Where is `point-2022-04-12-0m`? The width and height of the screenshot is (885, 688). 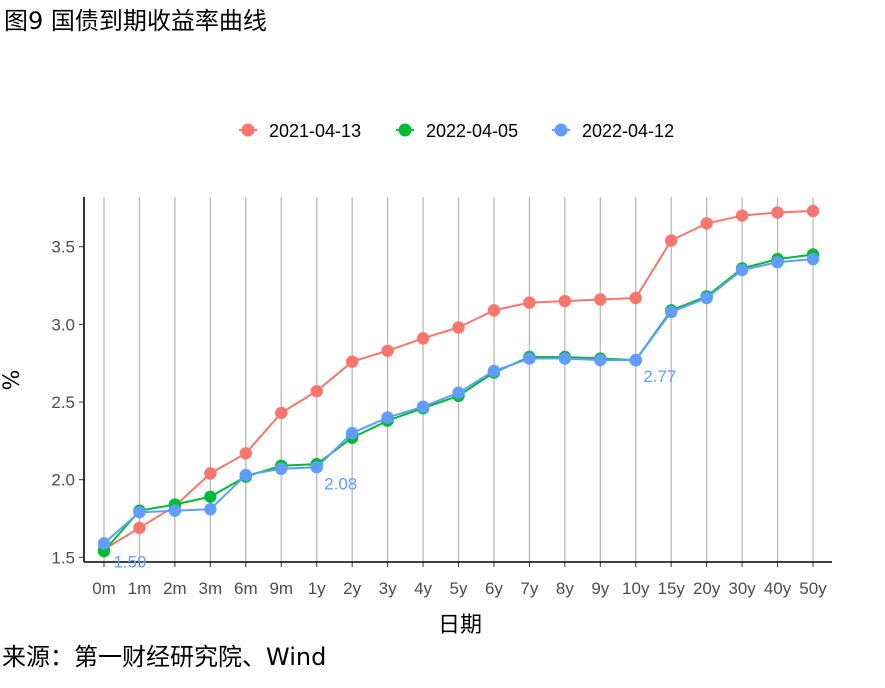
point-2022-04-12-0m is located at coordinates (104, 543).